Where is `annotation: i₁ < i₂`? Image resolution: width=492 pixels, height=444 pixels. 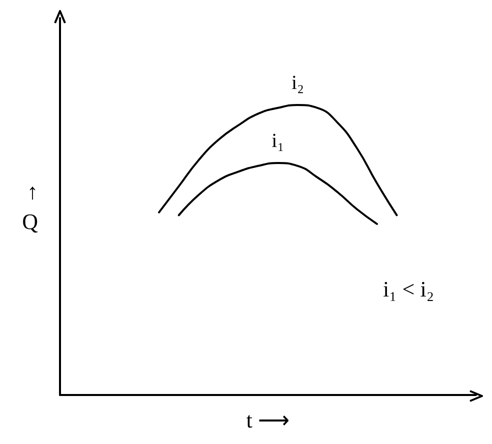 annotation: i₁ < i₂ is located at coordinates (408, 289).